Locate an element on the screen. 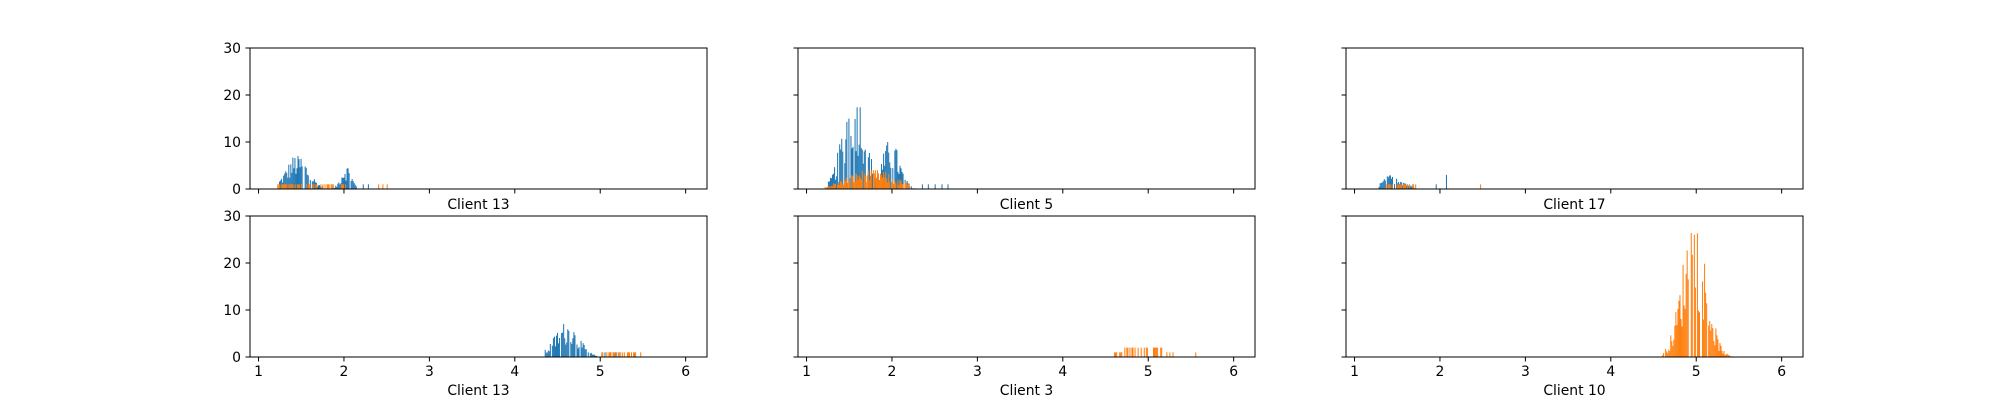  y-tick-label: 30 is located at coordinates (232, 49).